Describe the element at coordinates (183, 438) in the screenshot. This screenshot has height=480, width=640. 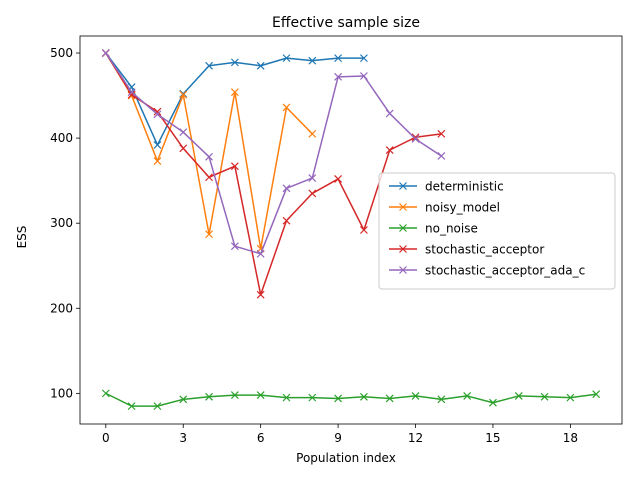
I see `x-tick-label: 3` at that location.